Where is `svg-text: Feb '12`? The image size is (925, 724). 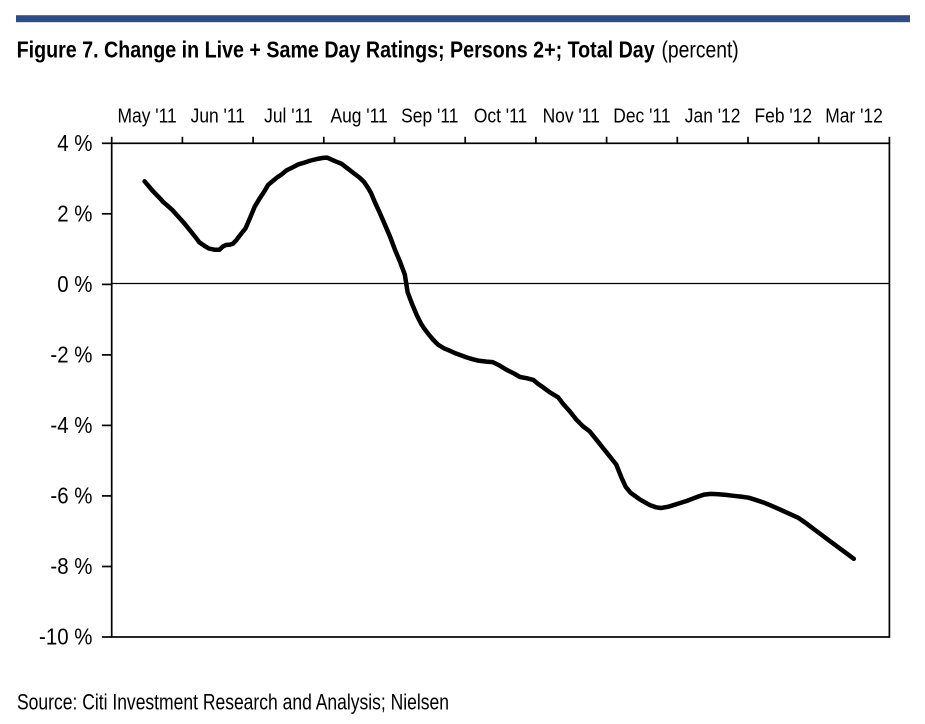 svg-text: Feb '12 is located at coordinates (784, 116).